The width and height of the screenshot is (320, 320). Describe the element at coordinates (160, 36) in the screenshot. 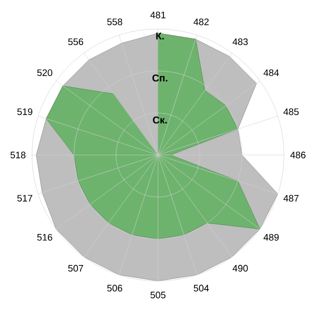

I see `y-tick-label: К.` at that location.